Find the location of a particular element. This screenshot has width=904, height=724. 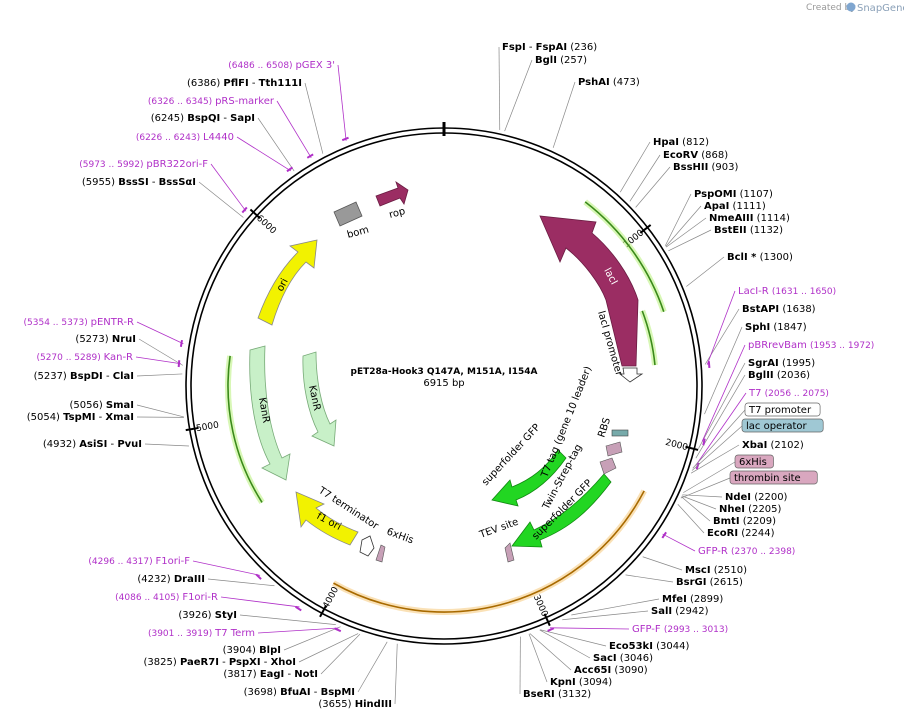

site-PspOMI: PspOMI (1107) is located at coordinates (733, 194).